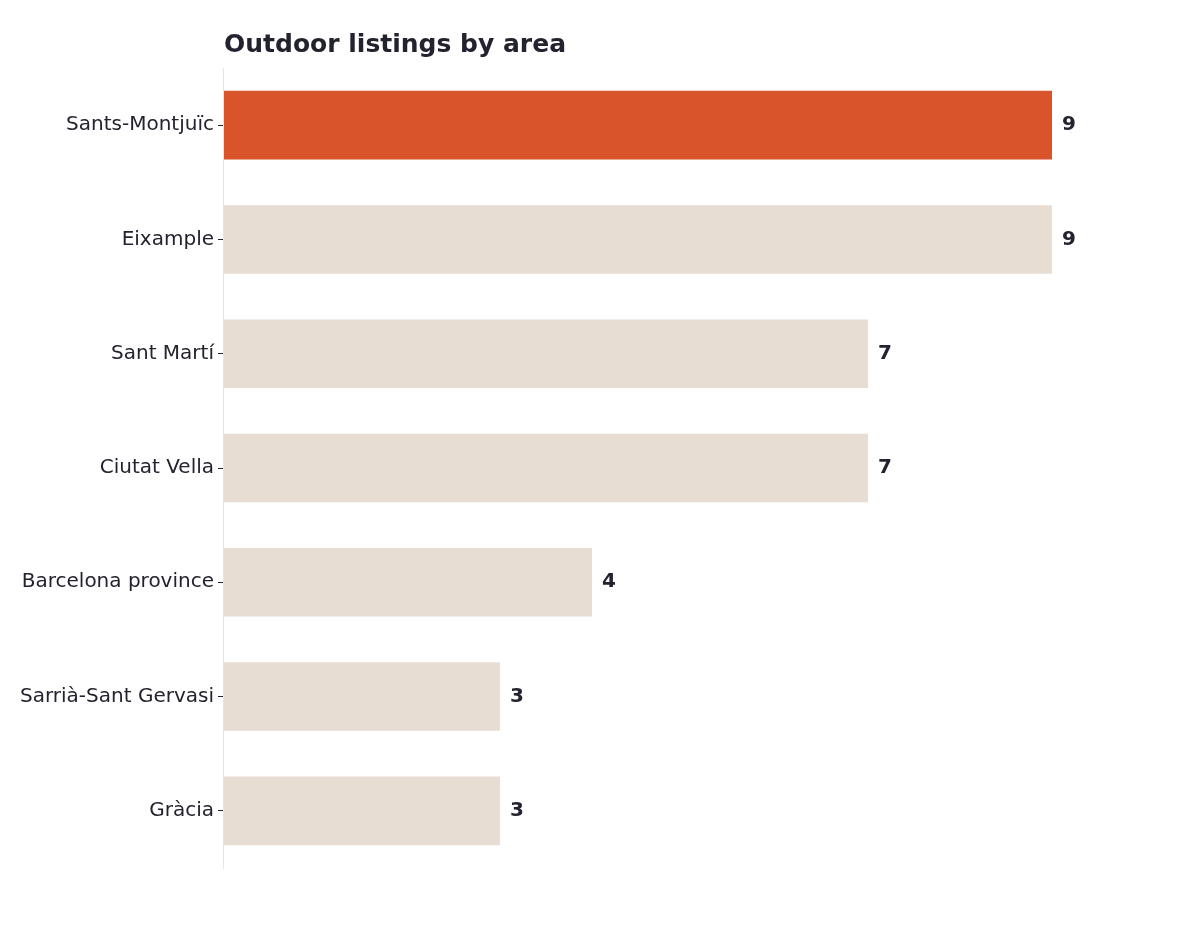 The image size is (1200, 936). What do you see at coordinates (116, 694) in the screenshot?
I see `y-tick-label: Sarrià-Sant Gervasi` at bounding box center [116, 694].